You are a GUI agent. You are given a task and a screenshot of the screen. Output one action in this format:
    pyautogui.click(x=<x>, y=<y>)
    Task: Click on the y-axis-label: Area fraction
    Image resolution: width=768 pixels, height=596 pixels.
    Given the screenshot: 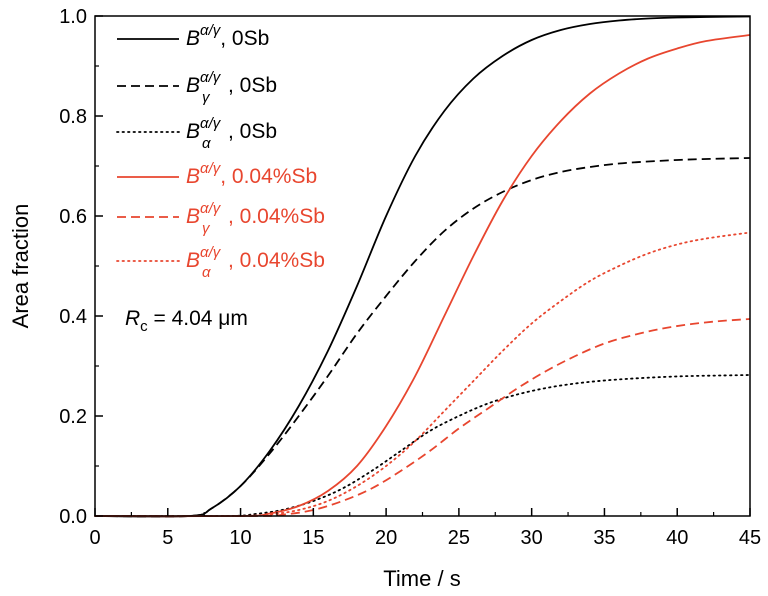 What is the action you would take?
    pyautogui.click(x=20, y=266)
    